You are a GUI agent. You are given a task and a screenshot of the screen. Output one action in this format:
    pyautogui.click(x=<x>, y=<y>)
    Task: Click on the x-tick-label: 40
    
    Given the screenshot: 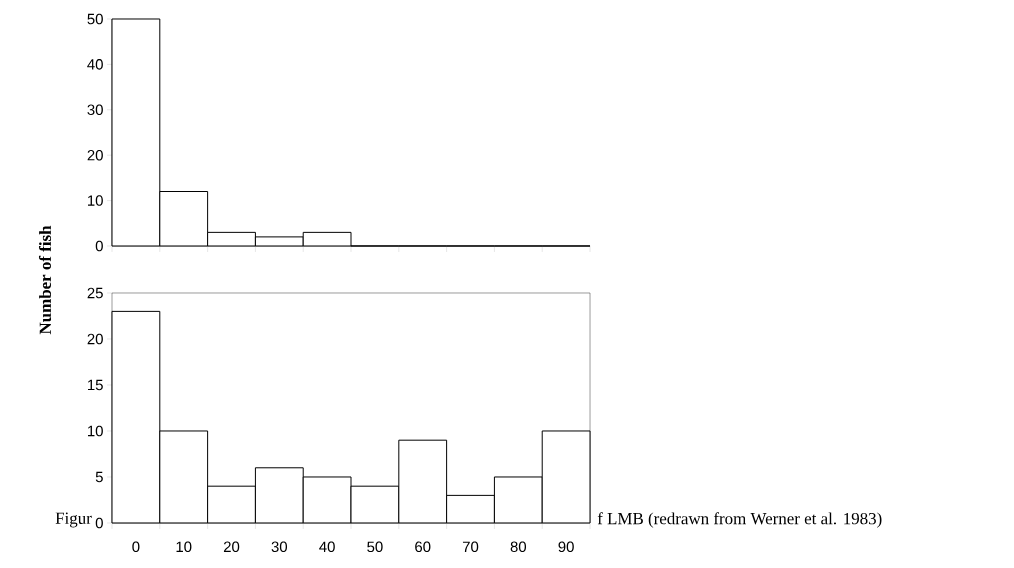 What is the action you would take?
    pyautogui.click(x=327, y=547)
    